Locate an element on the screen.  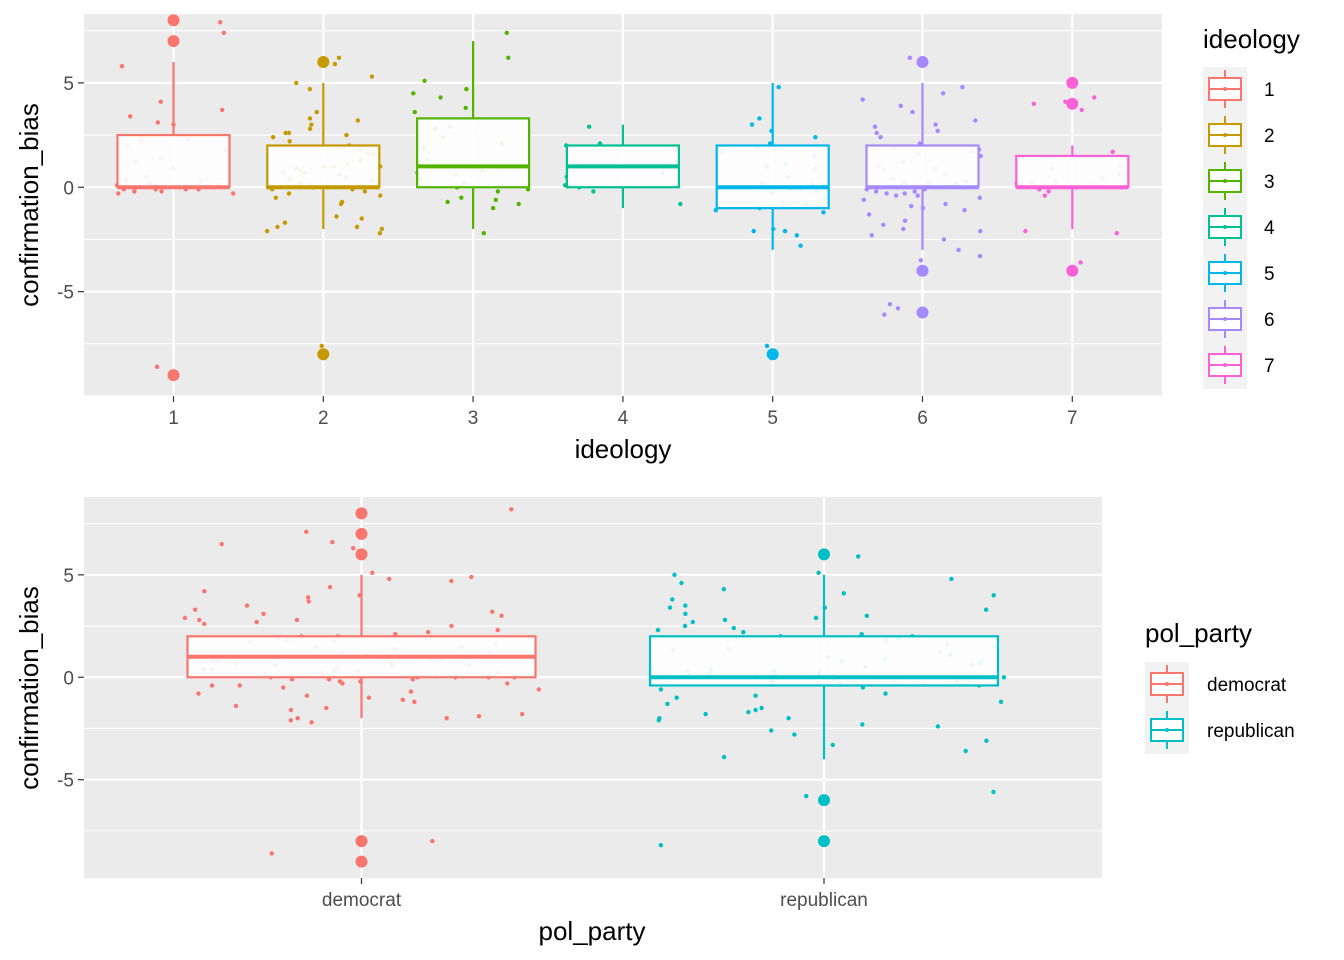
legend-label-4: 4 is located at coordinates (1269, 228).